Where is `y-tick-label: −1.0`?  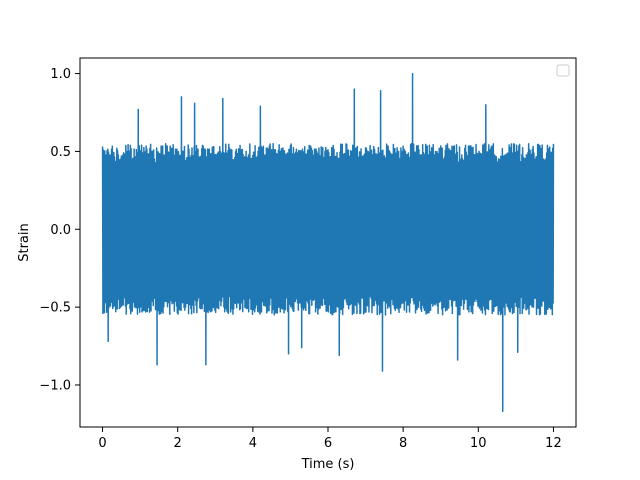 y-tick-label: −1.0 is located at coordinates (55, 385).